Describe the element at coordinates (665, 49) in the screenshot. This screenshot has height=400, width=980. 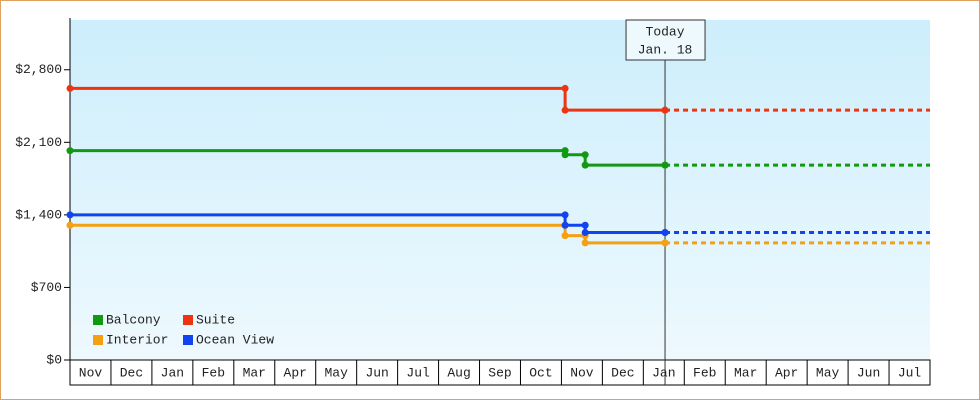
I see `today-label: Jan. 18` at that location.